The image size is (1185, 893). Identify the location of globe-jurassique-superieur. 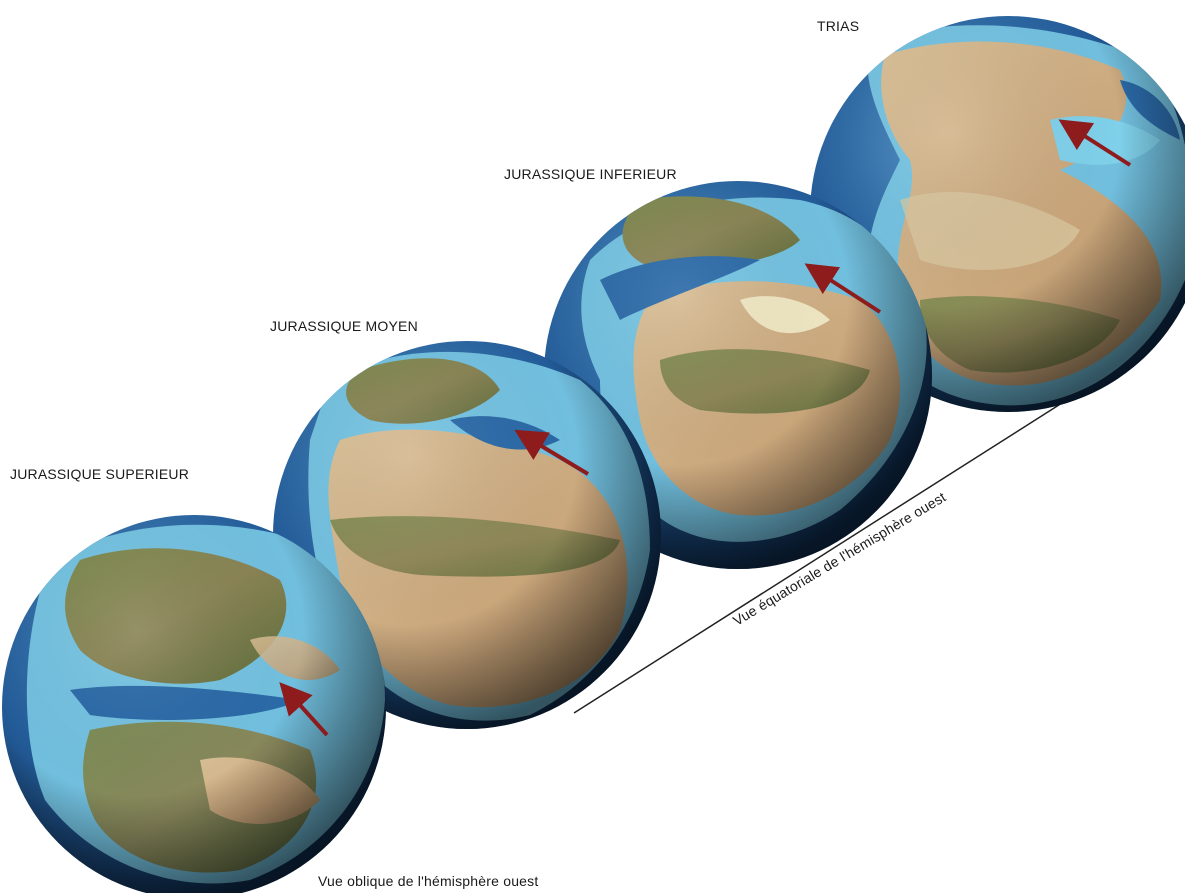
(194, 704).